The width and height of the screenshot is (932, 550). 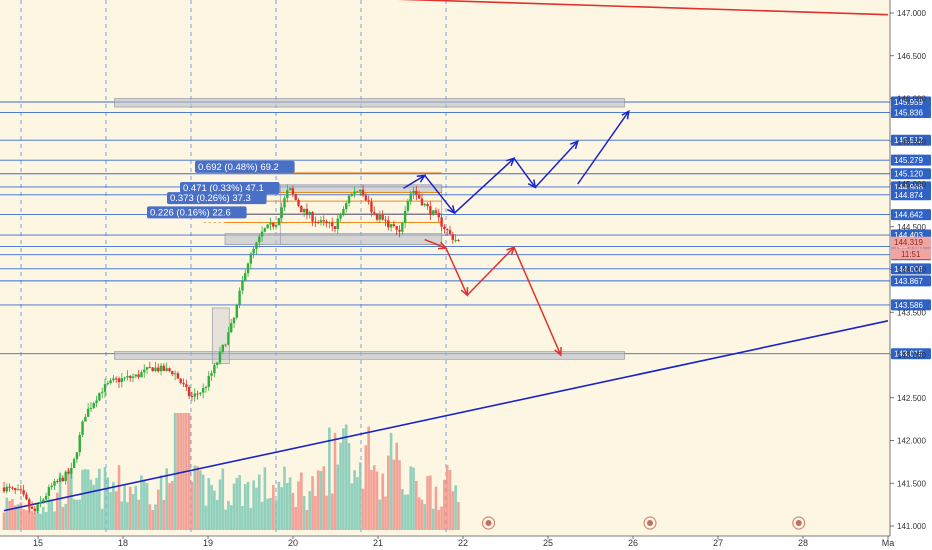 What do you see at coordinates (911, 398) in the screenshot?
I see `y-tick-label: 142.500` at bounding box center [911, 398].